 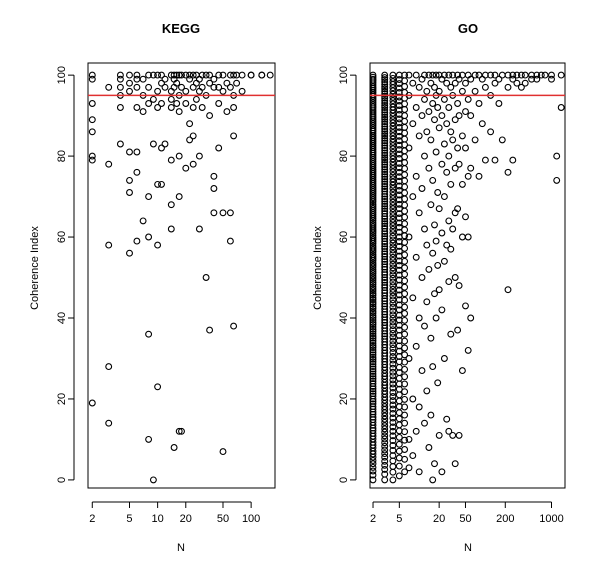 I want to click on y-tick-label: 0, so click(x=62, y=480).